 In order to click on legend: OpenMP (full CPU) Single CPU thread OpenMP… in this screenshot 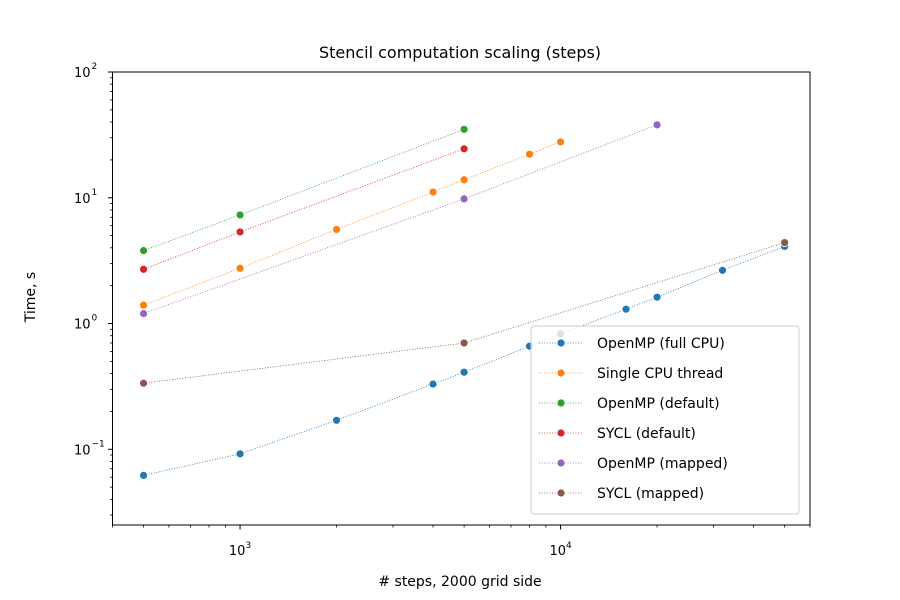, I will do `click(665, 420)`.